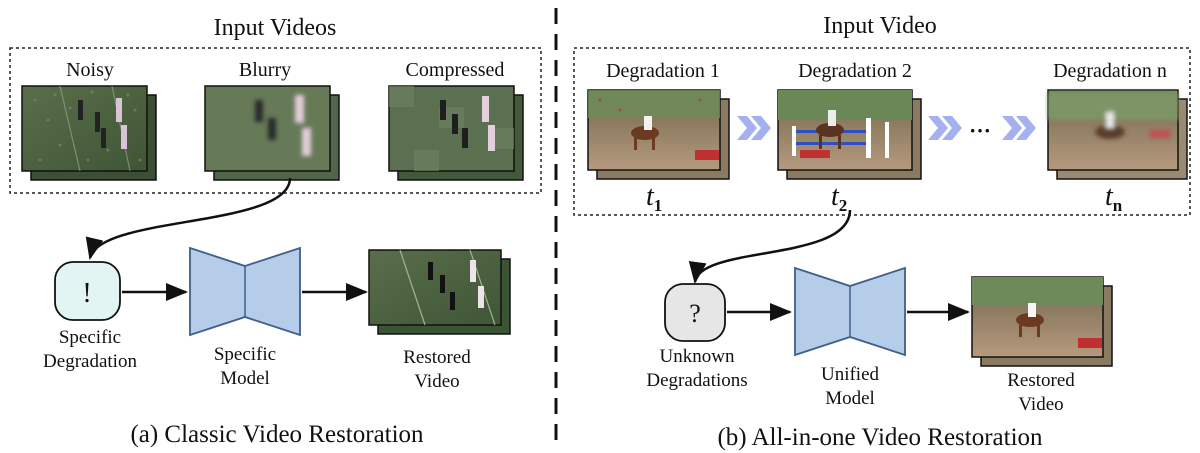 The image size is (1200, 453). I want to click on frame-label-2: Degradation 2, so click(855, 71).